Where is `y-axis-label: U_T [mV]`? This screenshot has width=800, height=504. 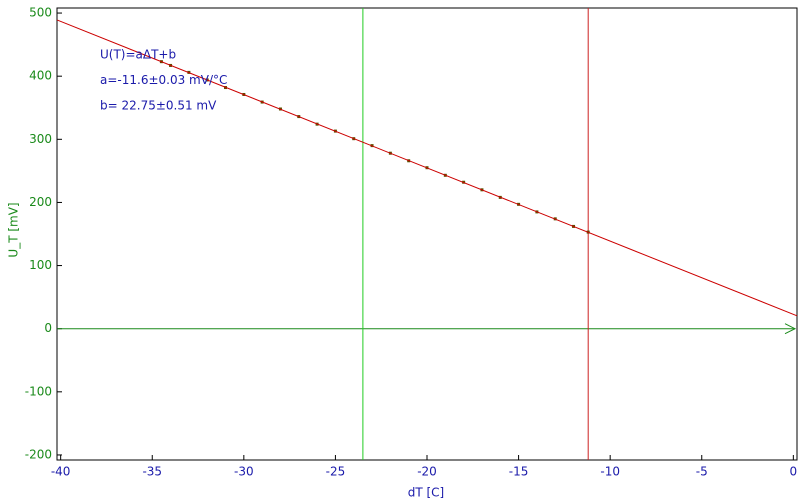
y-axis-label: U_T [mV] is located at coordinates (14, 229).